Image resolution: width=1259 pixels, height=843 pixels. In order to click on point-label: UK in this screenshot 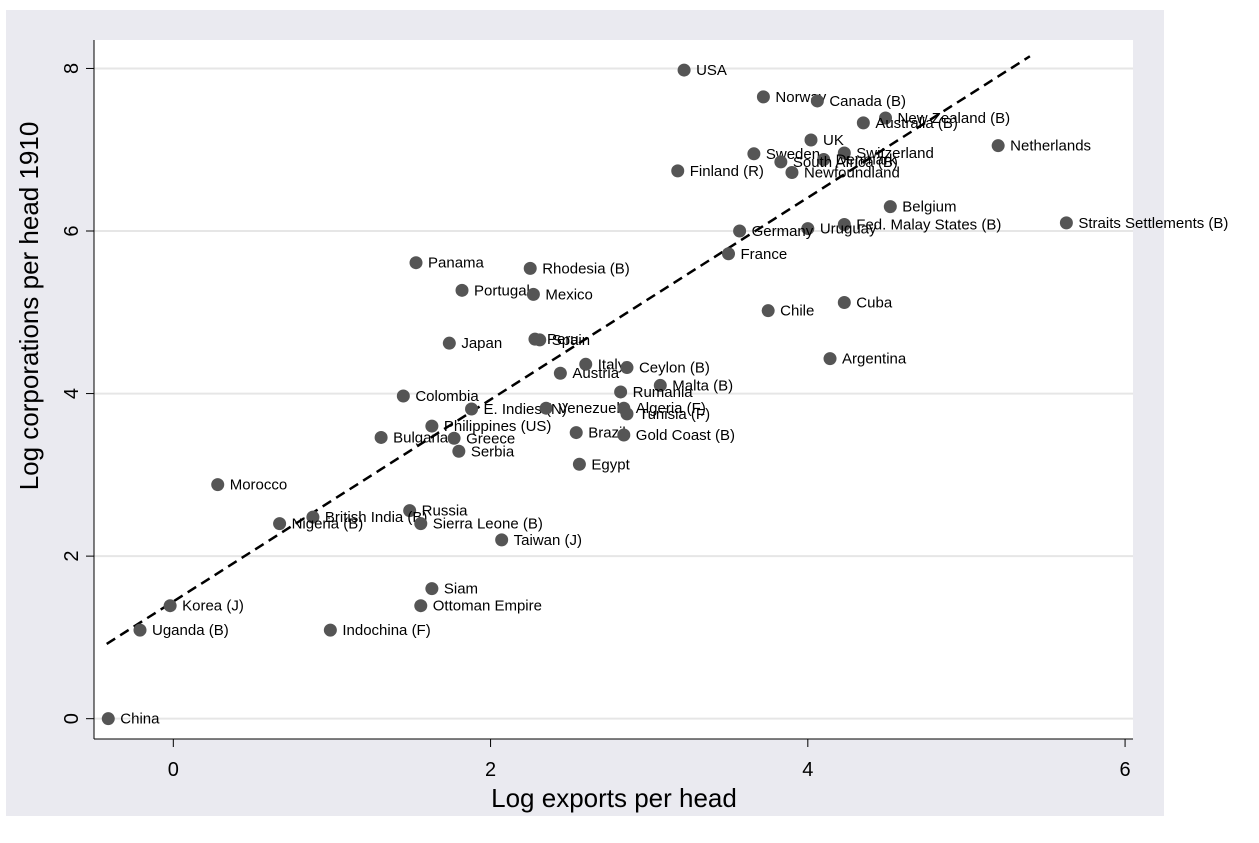, I will do `click(833, 140)`.